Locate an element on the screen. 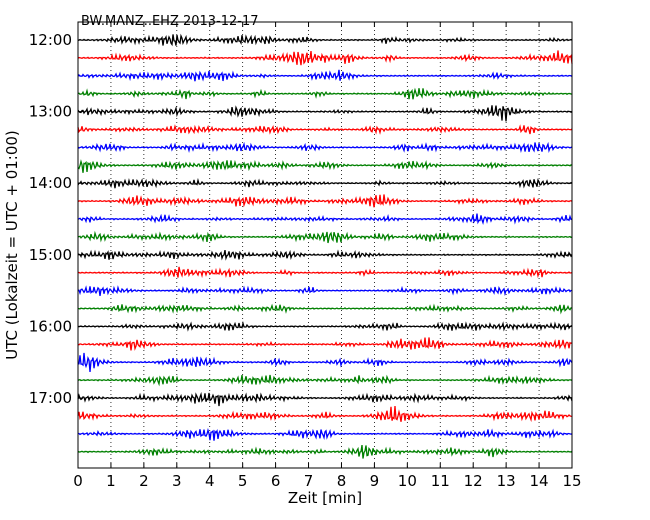 The height and width of the screenshot is (520, 650). x-tick-label: 0 is located at coordinates (78, 481).